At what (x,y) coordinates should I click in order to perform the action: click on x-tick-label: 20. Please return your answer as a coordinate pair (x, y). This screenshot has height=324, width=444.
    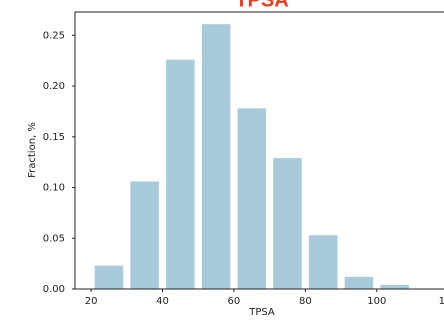
    Looking at the image, I should click on (91, 301).